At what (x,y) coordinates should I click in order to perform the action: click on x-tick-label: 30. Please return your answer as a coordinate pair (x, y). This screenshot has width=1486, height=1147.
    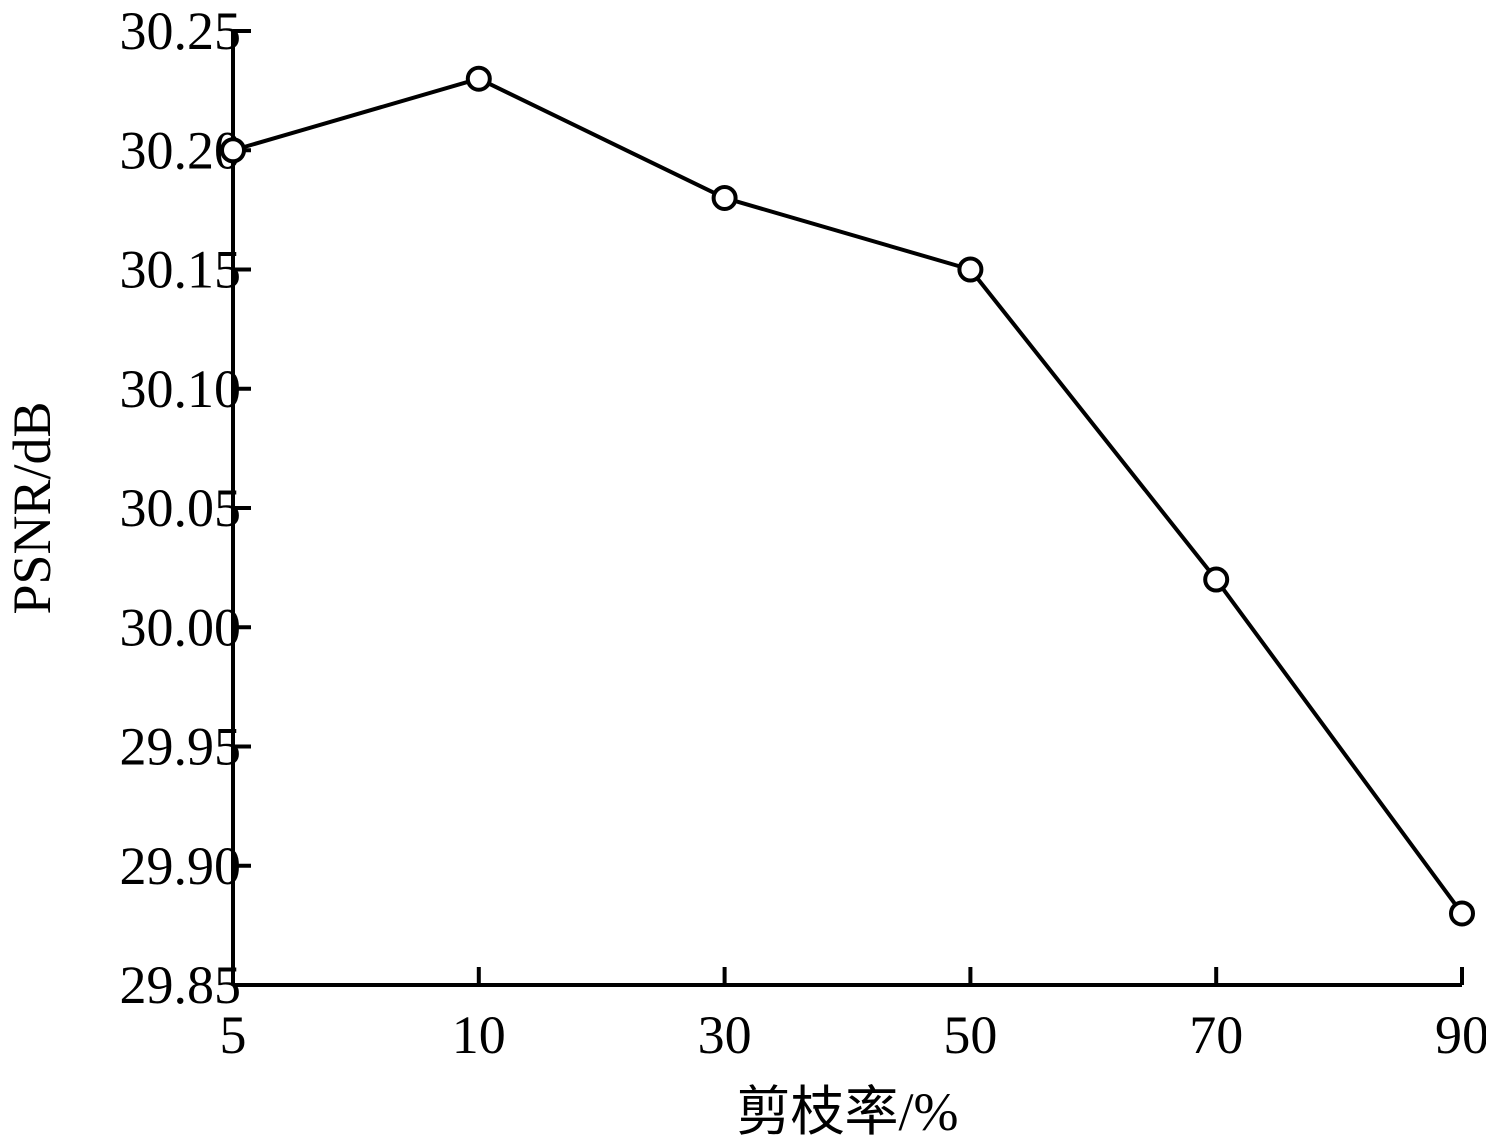
    Looking at the image, I should click on (725, 1035).